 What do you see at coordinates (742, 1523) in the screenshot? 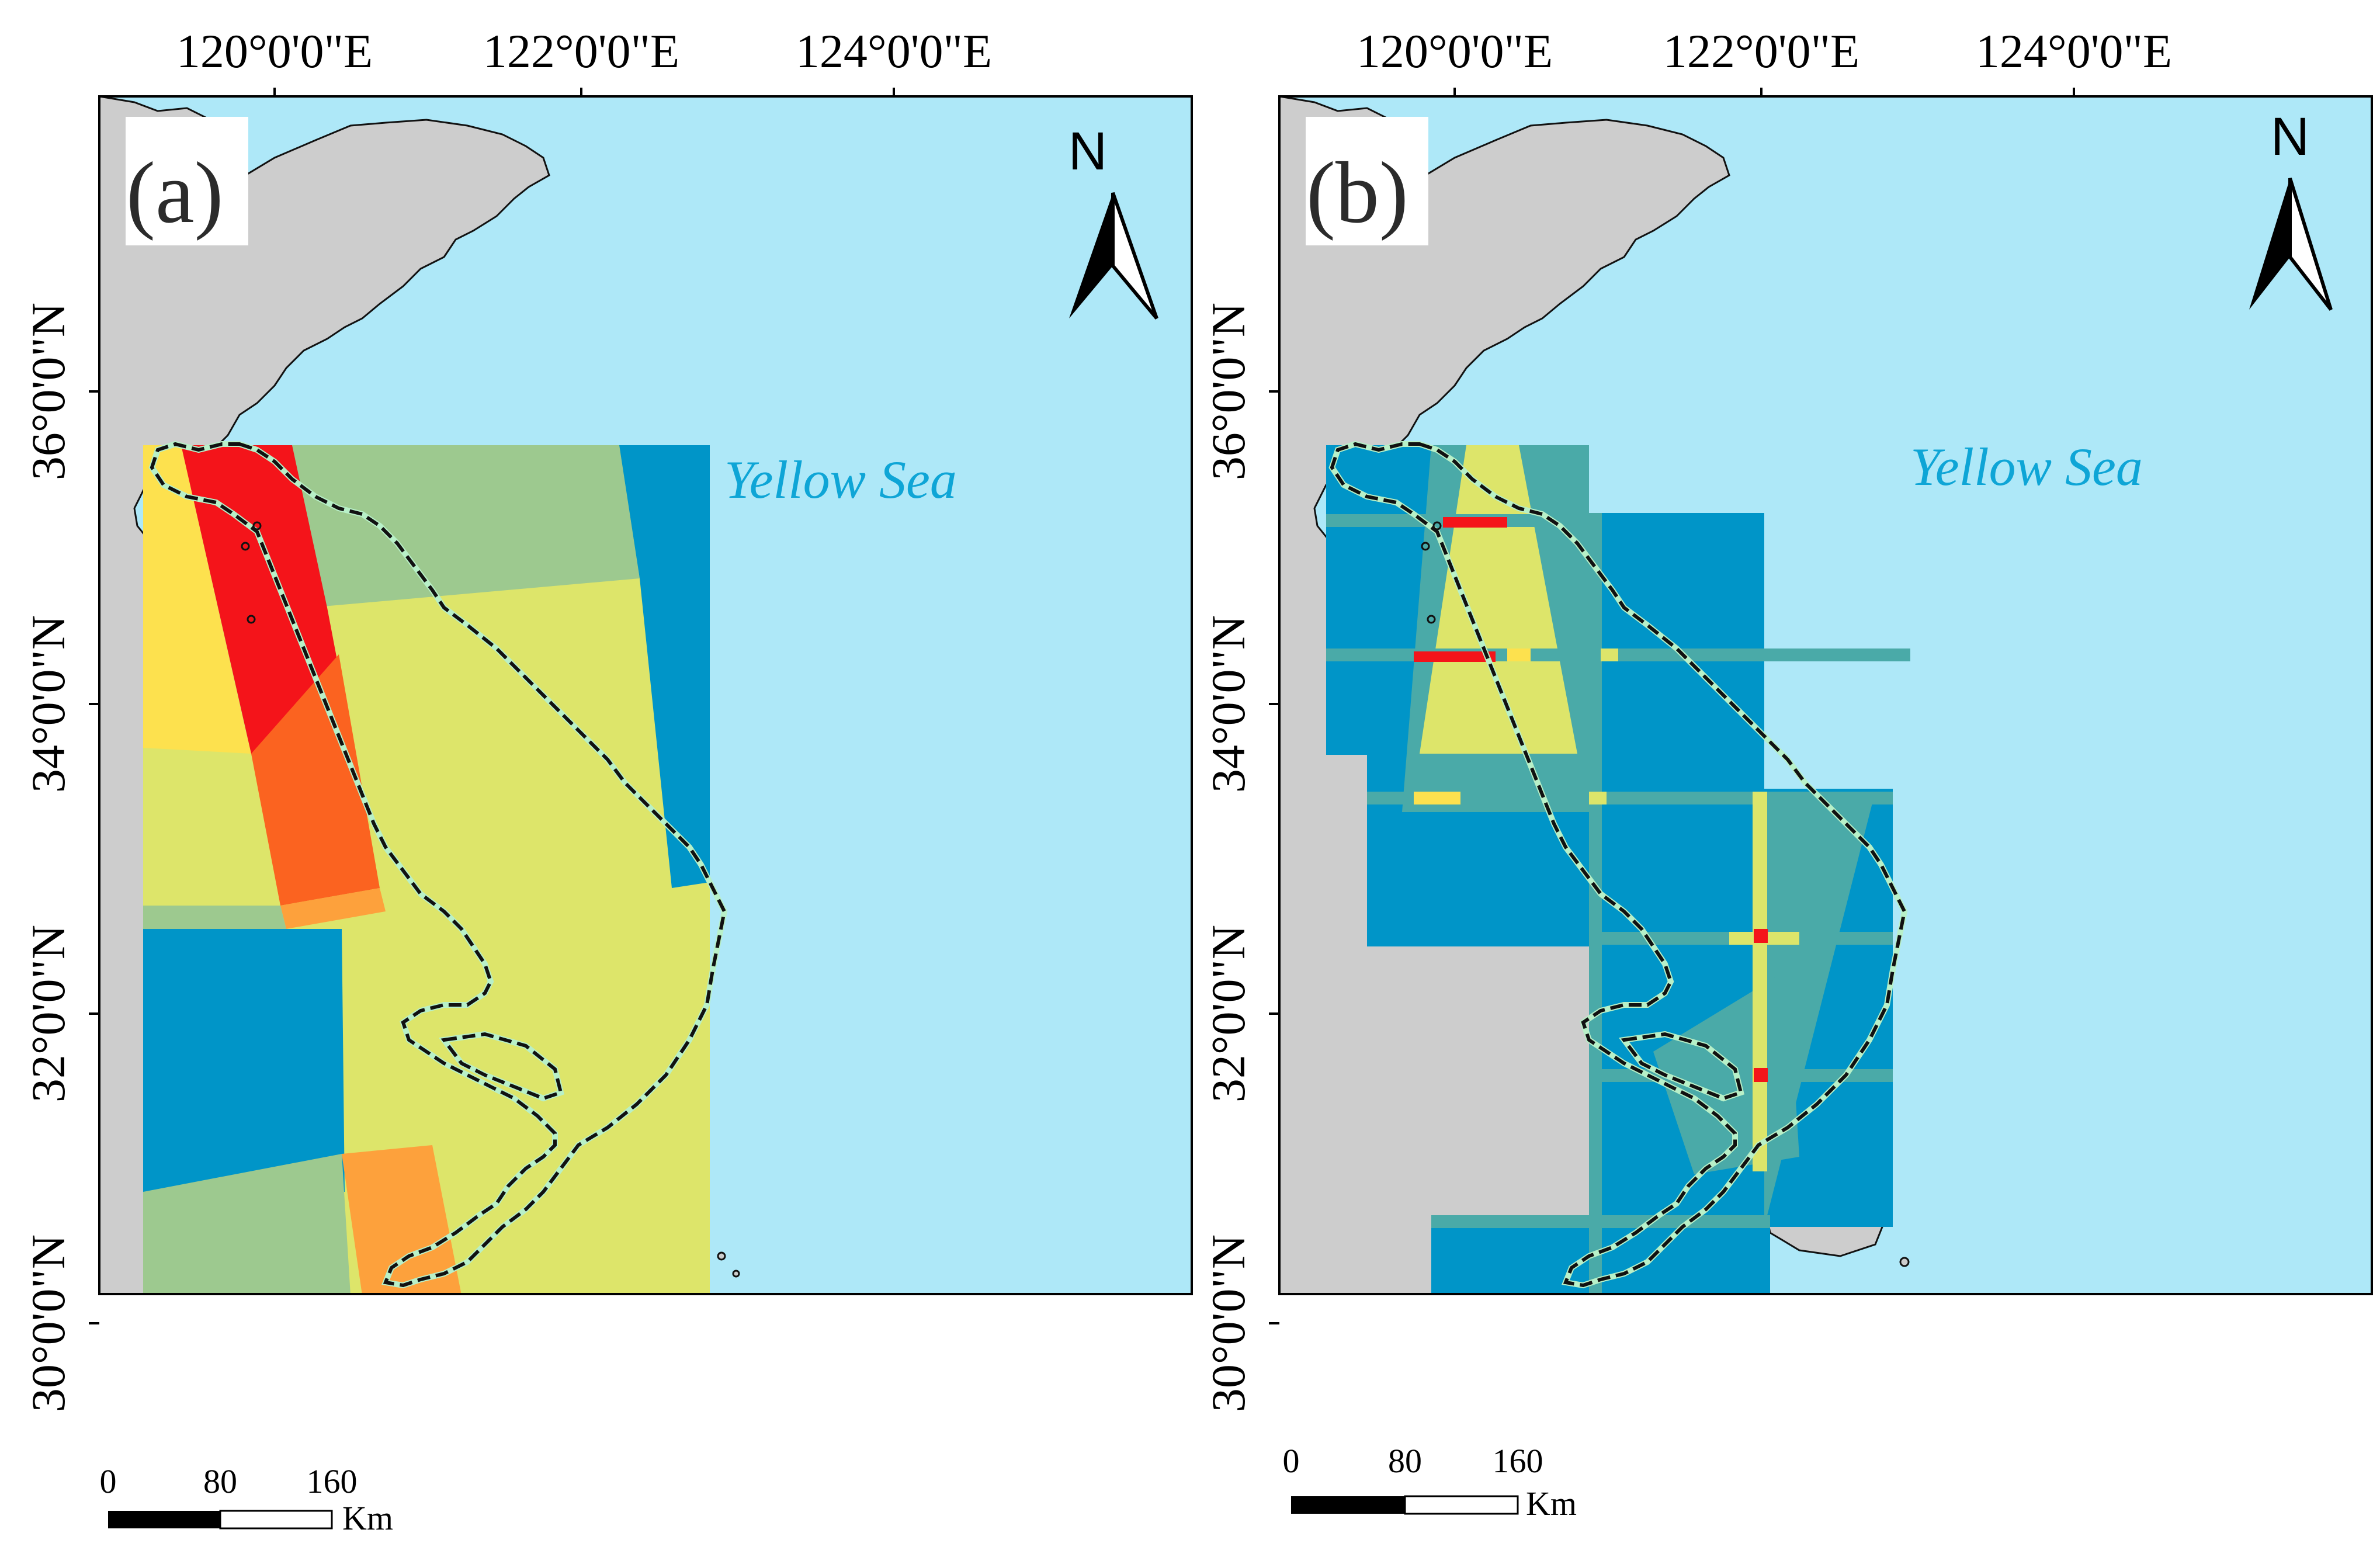
I see `legend-tick-label: 240` at bounding box center [742, 1523].